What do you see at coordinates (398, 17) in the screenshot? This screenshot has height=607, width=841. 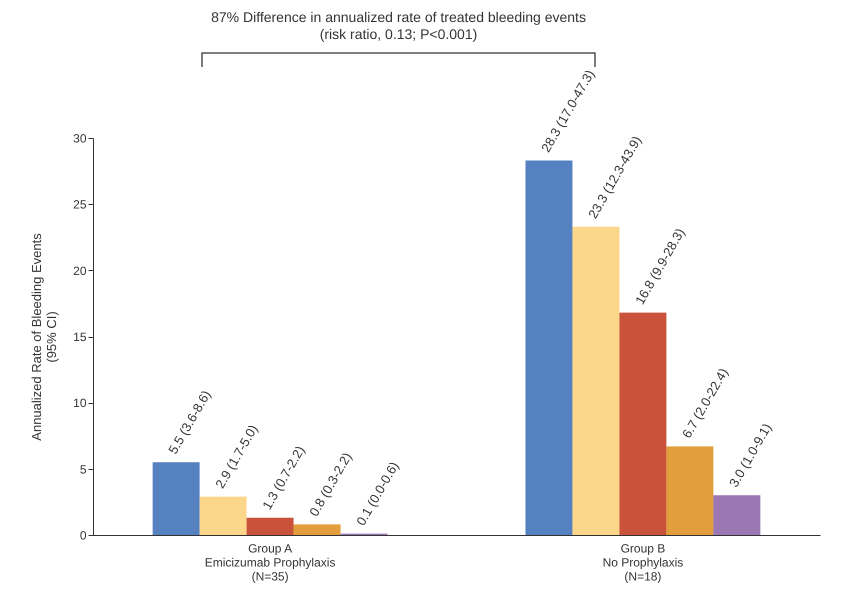 I see `chart-title: 87% Difference in annualized rate of treated bleeding events` at bounding box center [398, 17].